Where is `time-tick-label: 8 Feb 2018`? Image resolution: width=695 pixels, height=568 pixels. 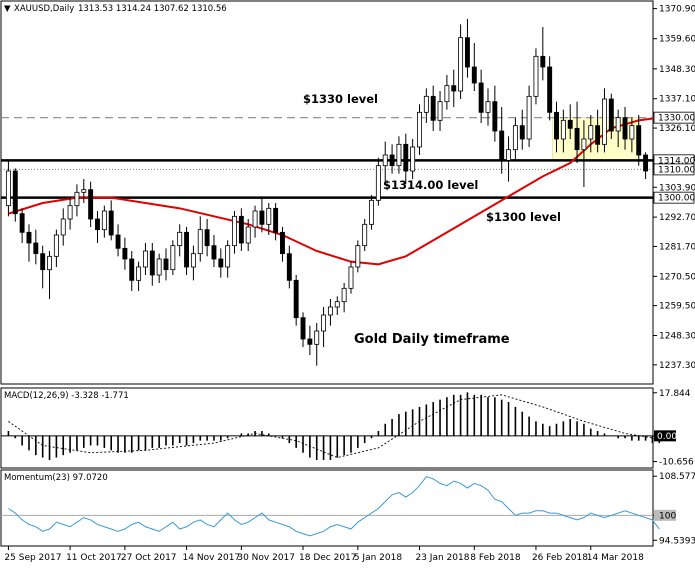 time-tick-label: 8 Feb 2018 is located at coordinates (495, 558).